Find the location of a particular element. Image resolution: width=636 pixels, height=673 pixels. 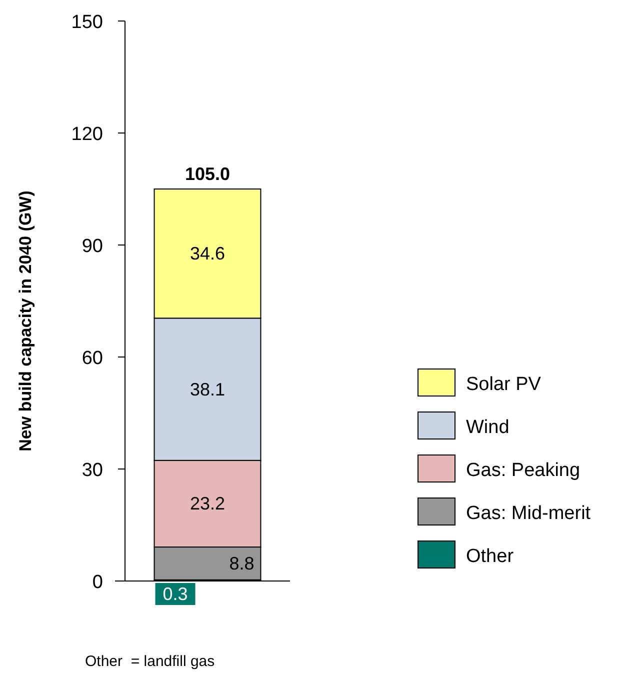

total-label: 105.0 is located at coordinates (207, 174).